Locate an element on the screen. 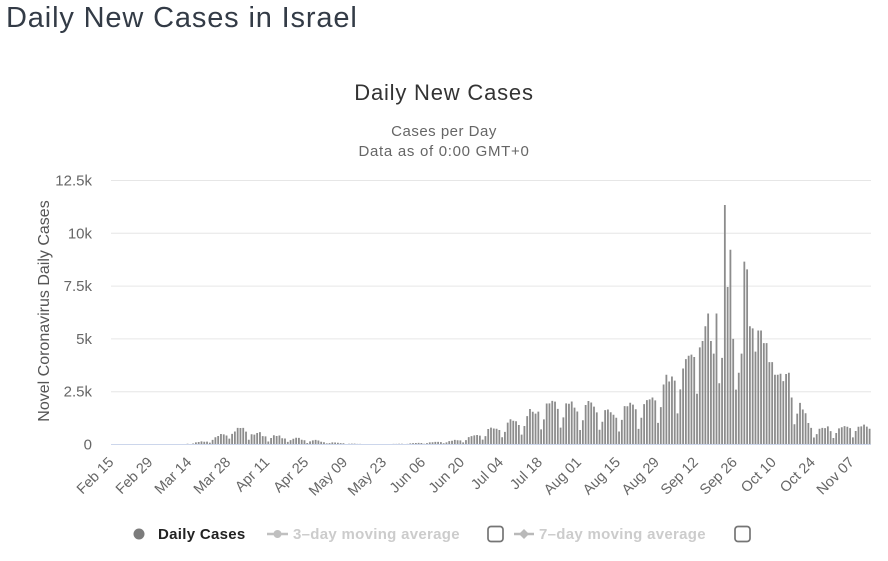 This screenshot has height=561, width=888. svg-text: Novel Coronavirus Daily Cases is located at coordinates (44, 310).